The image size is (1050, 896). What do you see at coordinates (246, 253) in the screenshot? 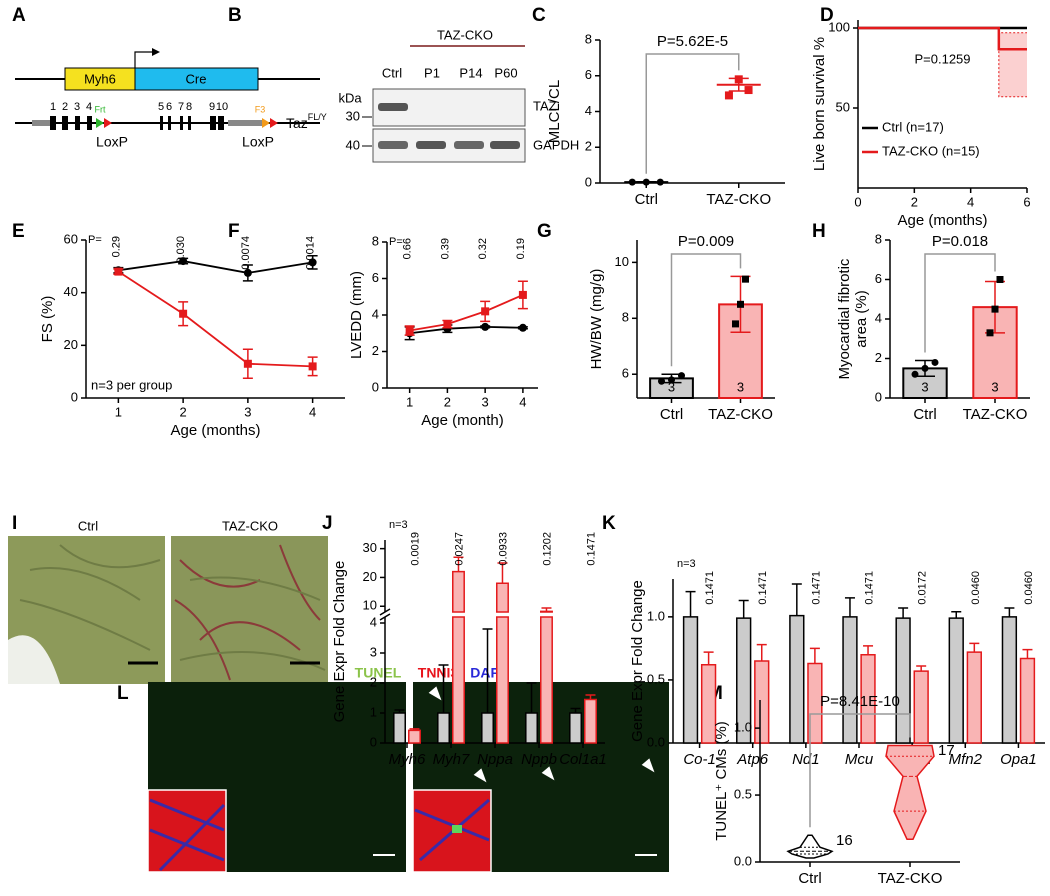
I see `p-value: 0.0074` at bounding box center [246, 253].